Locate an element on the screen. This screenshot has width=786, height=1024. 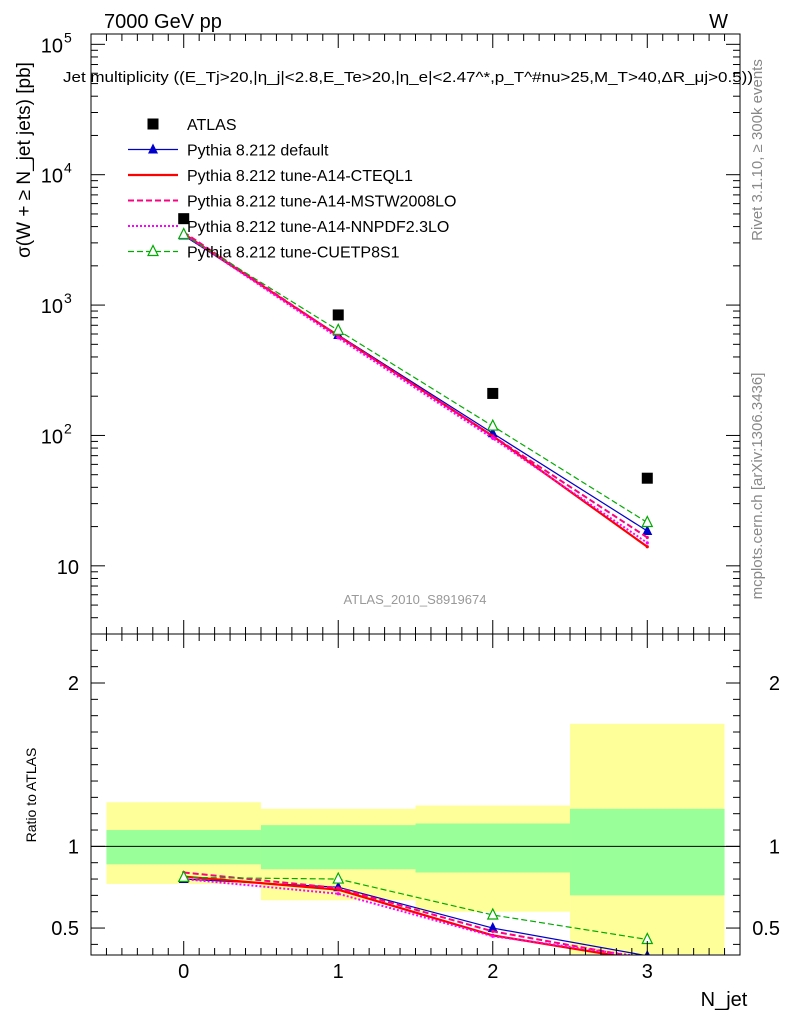
process-label: W is located at coordinates (718, 22).